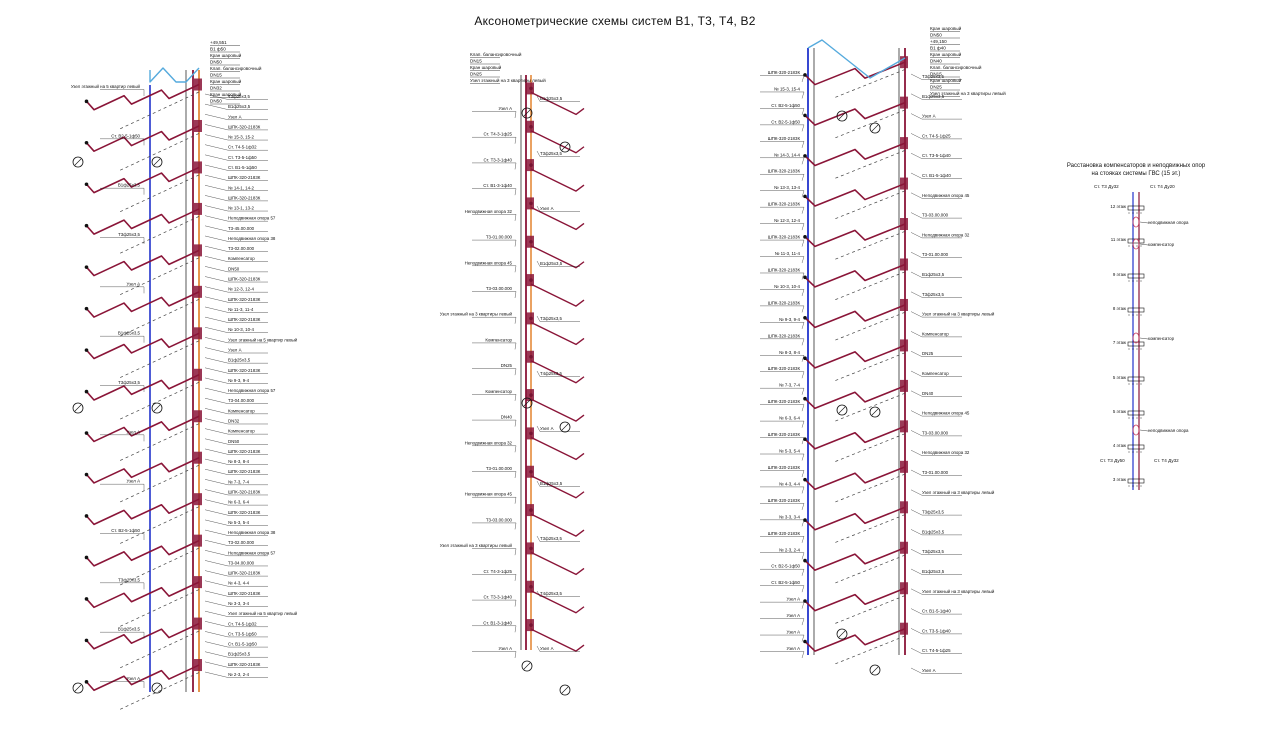 The width and height of the screenshot is (1280, 750). What do you see at coordinates (790, 451) in the screenshot?
I see `left-label: № 5-3, 5-4` at bounding box center [790, 451].